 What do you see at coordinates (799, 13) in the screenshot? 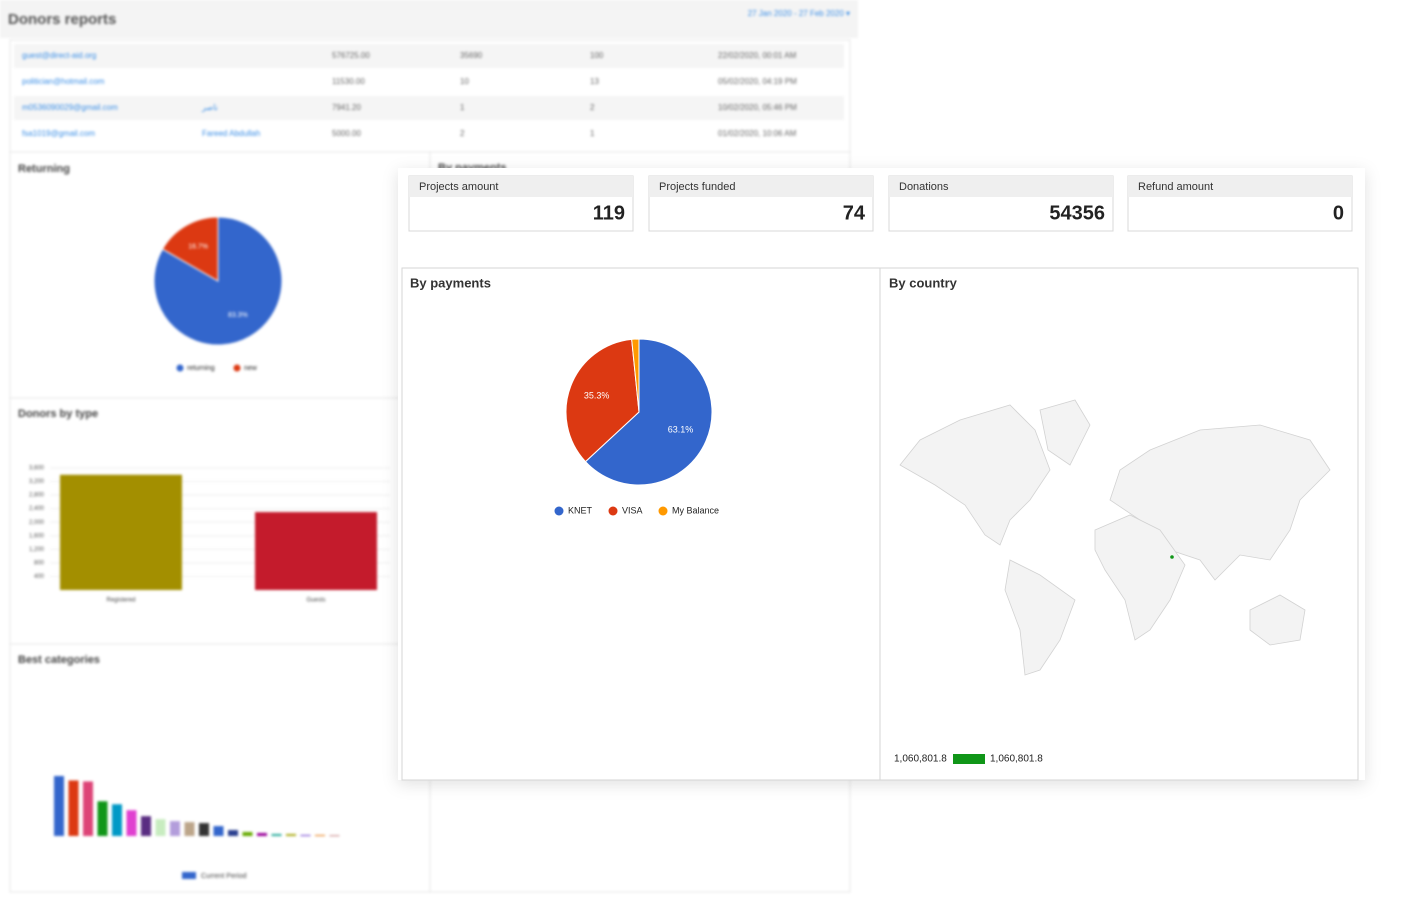
I see `date-range: 27 Jan 2020 - 27 Feb 2020 ▾` at bounding box center [799, 13].